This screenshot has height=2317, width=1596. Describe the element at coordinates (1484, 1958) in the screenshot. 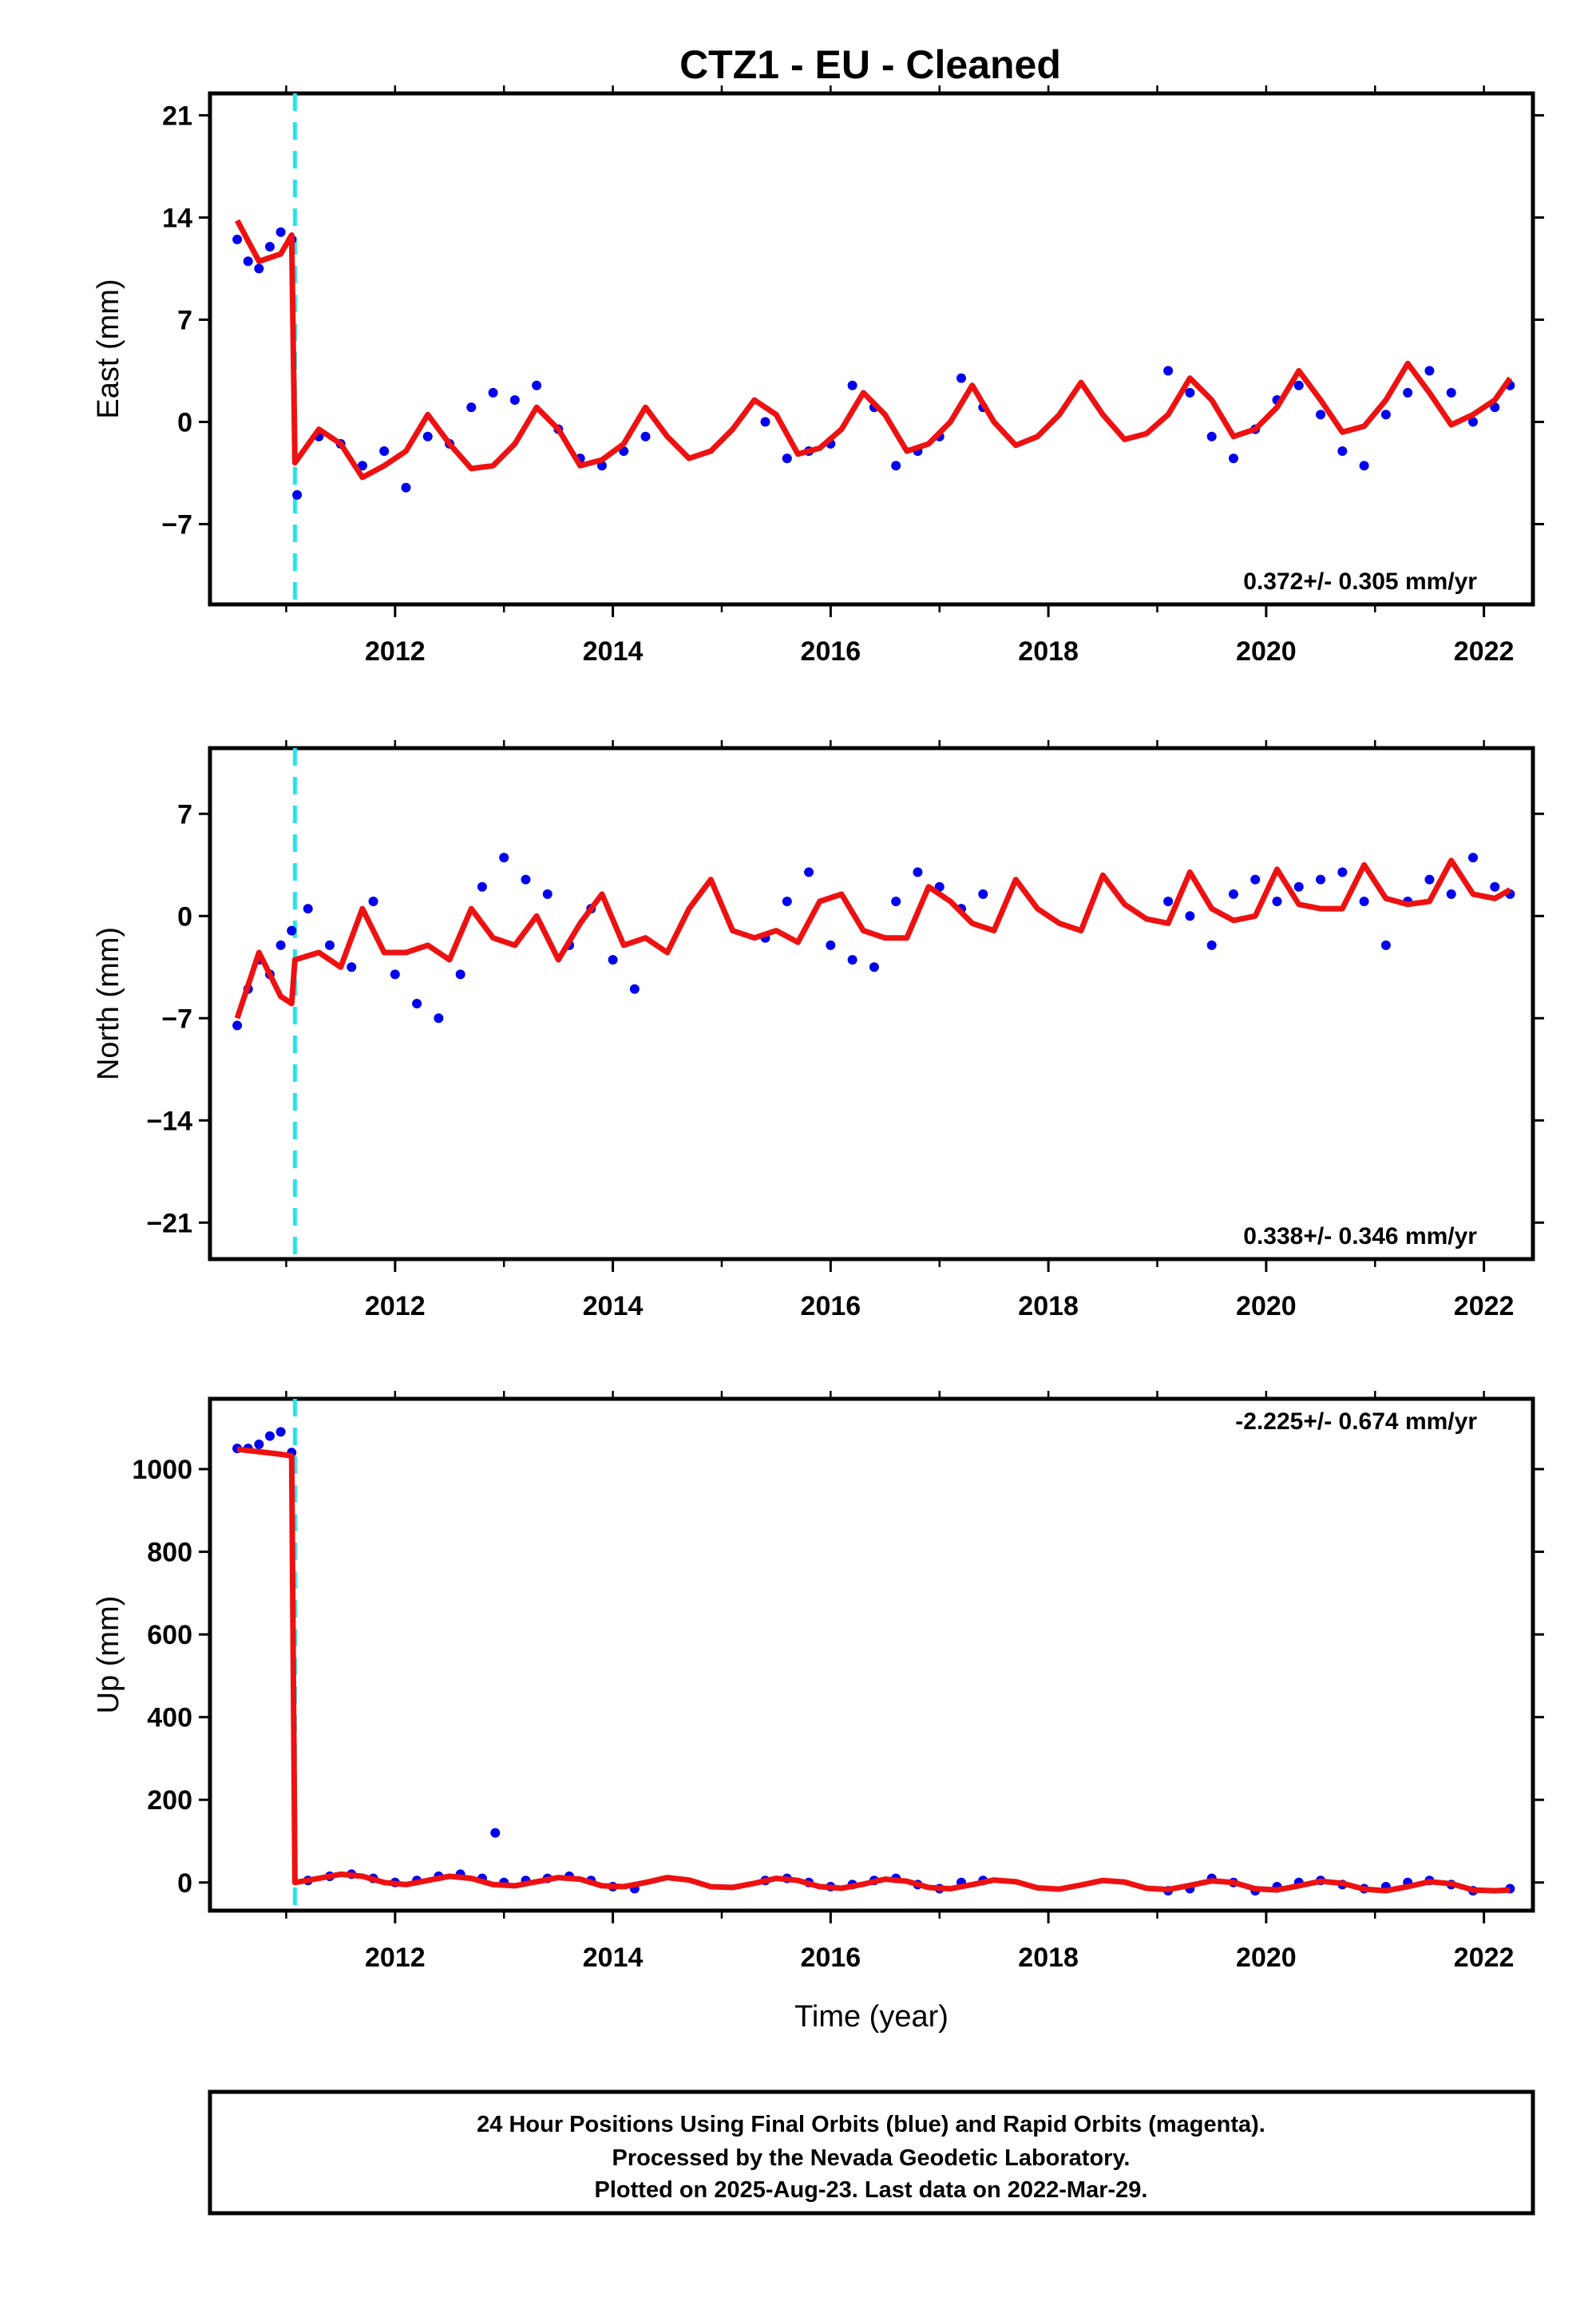

I see `up-xtick-label: 2022` at that location.